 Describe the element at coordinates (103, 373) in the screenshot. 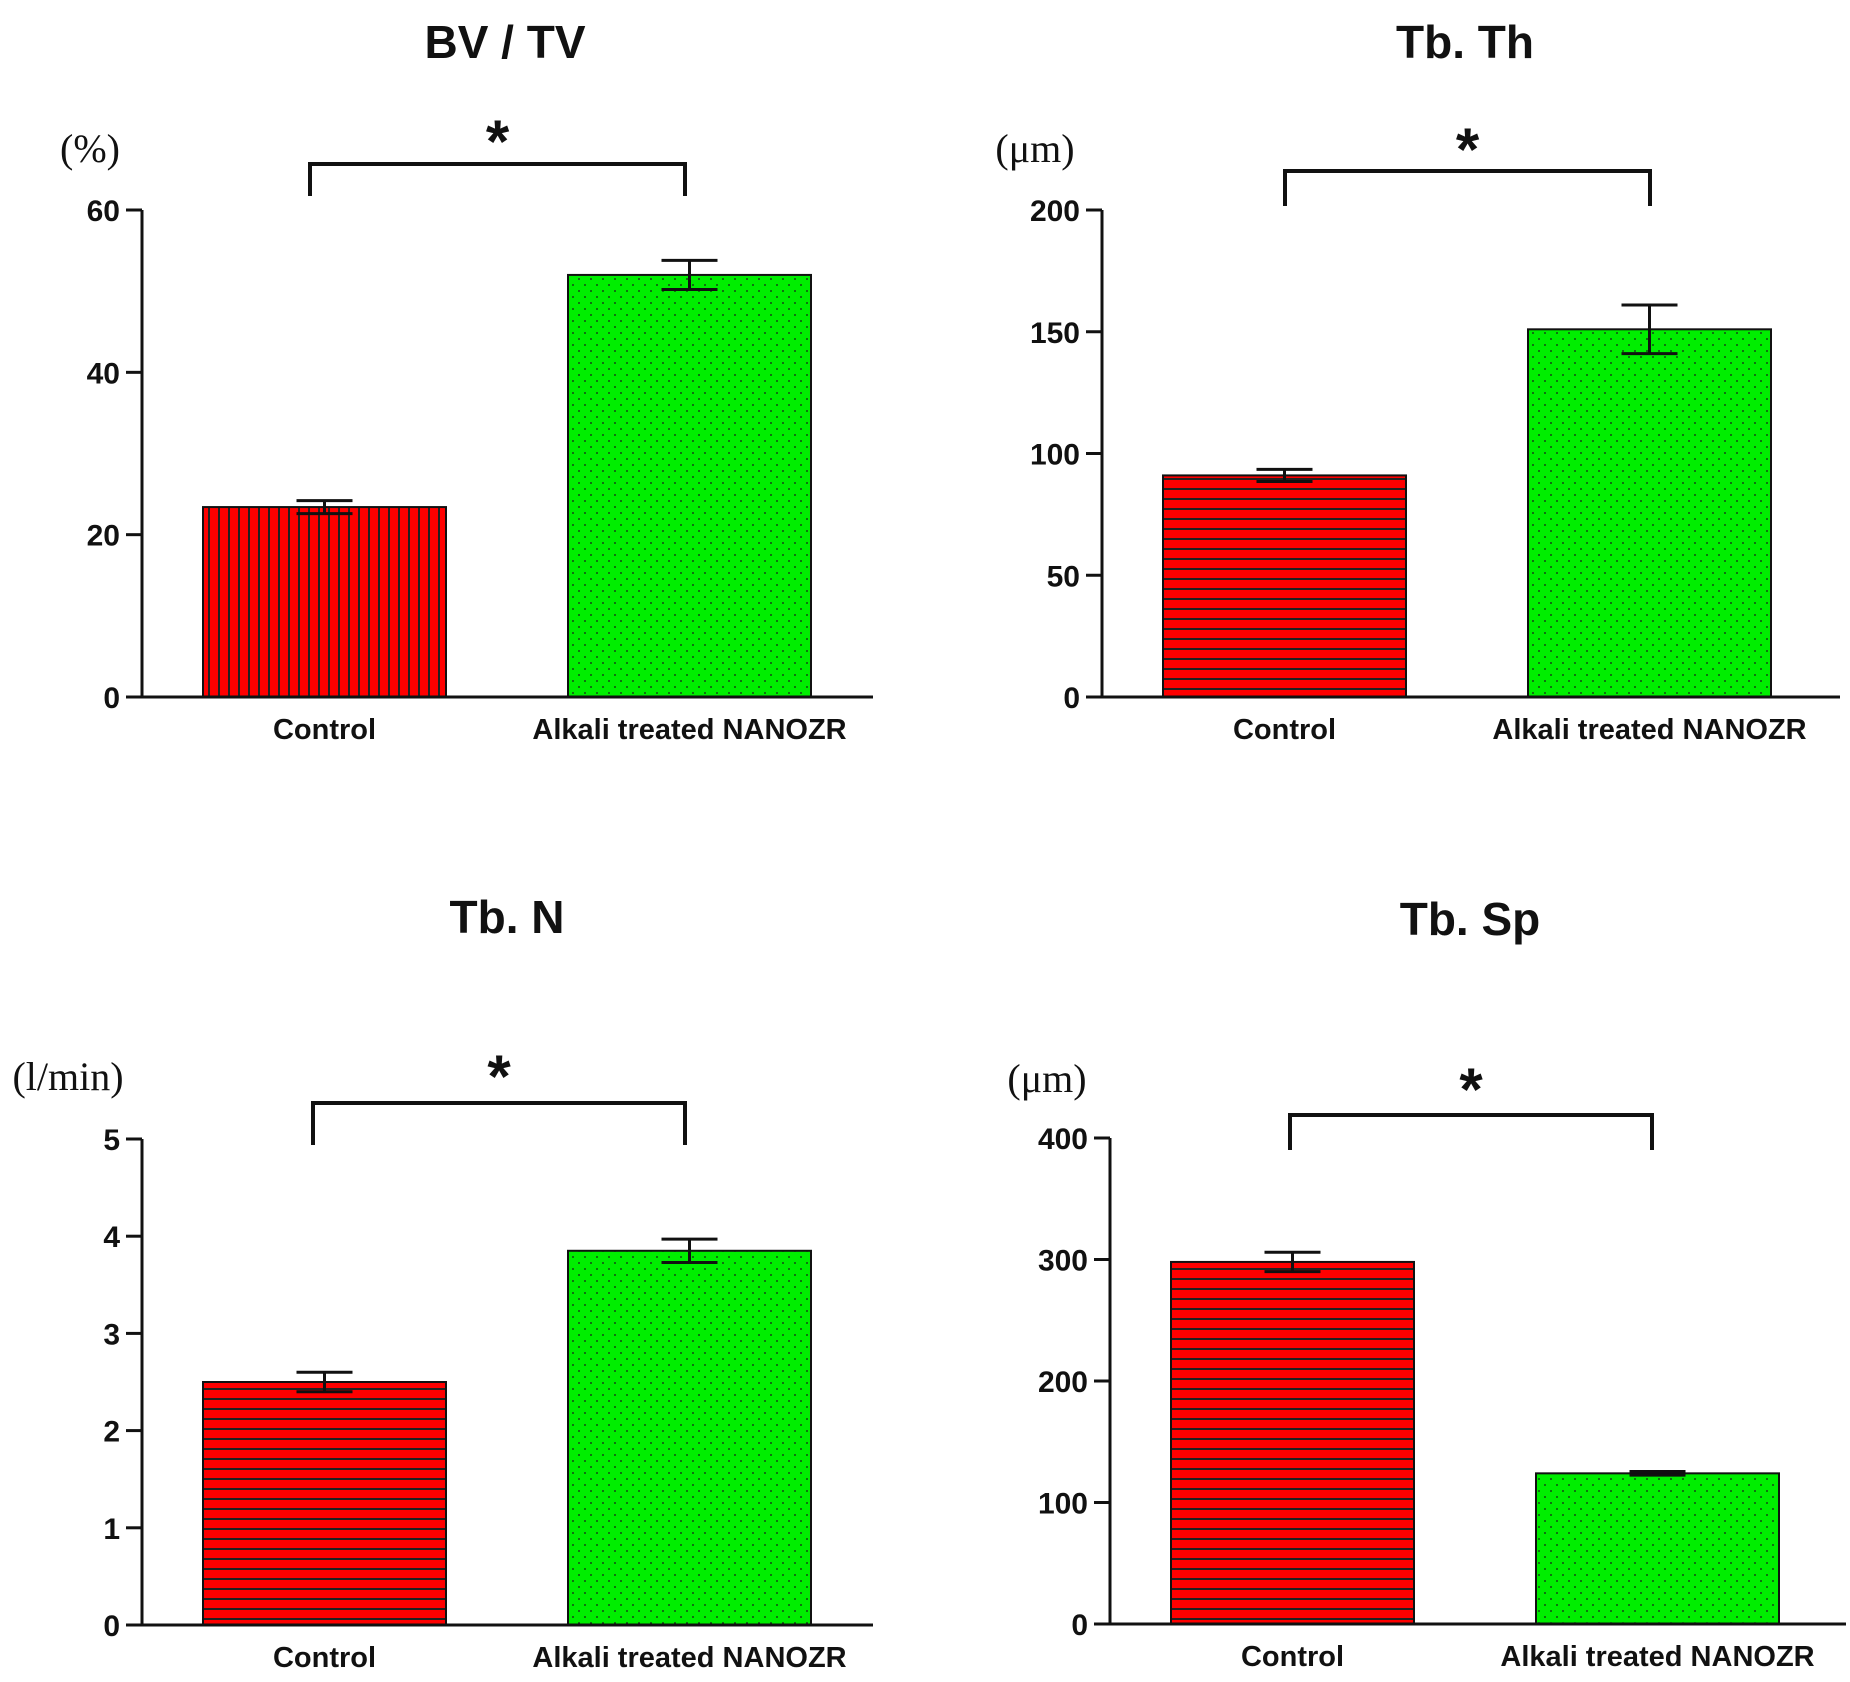

I see `y-tick-label: 40` at that location.